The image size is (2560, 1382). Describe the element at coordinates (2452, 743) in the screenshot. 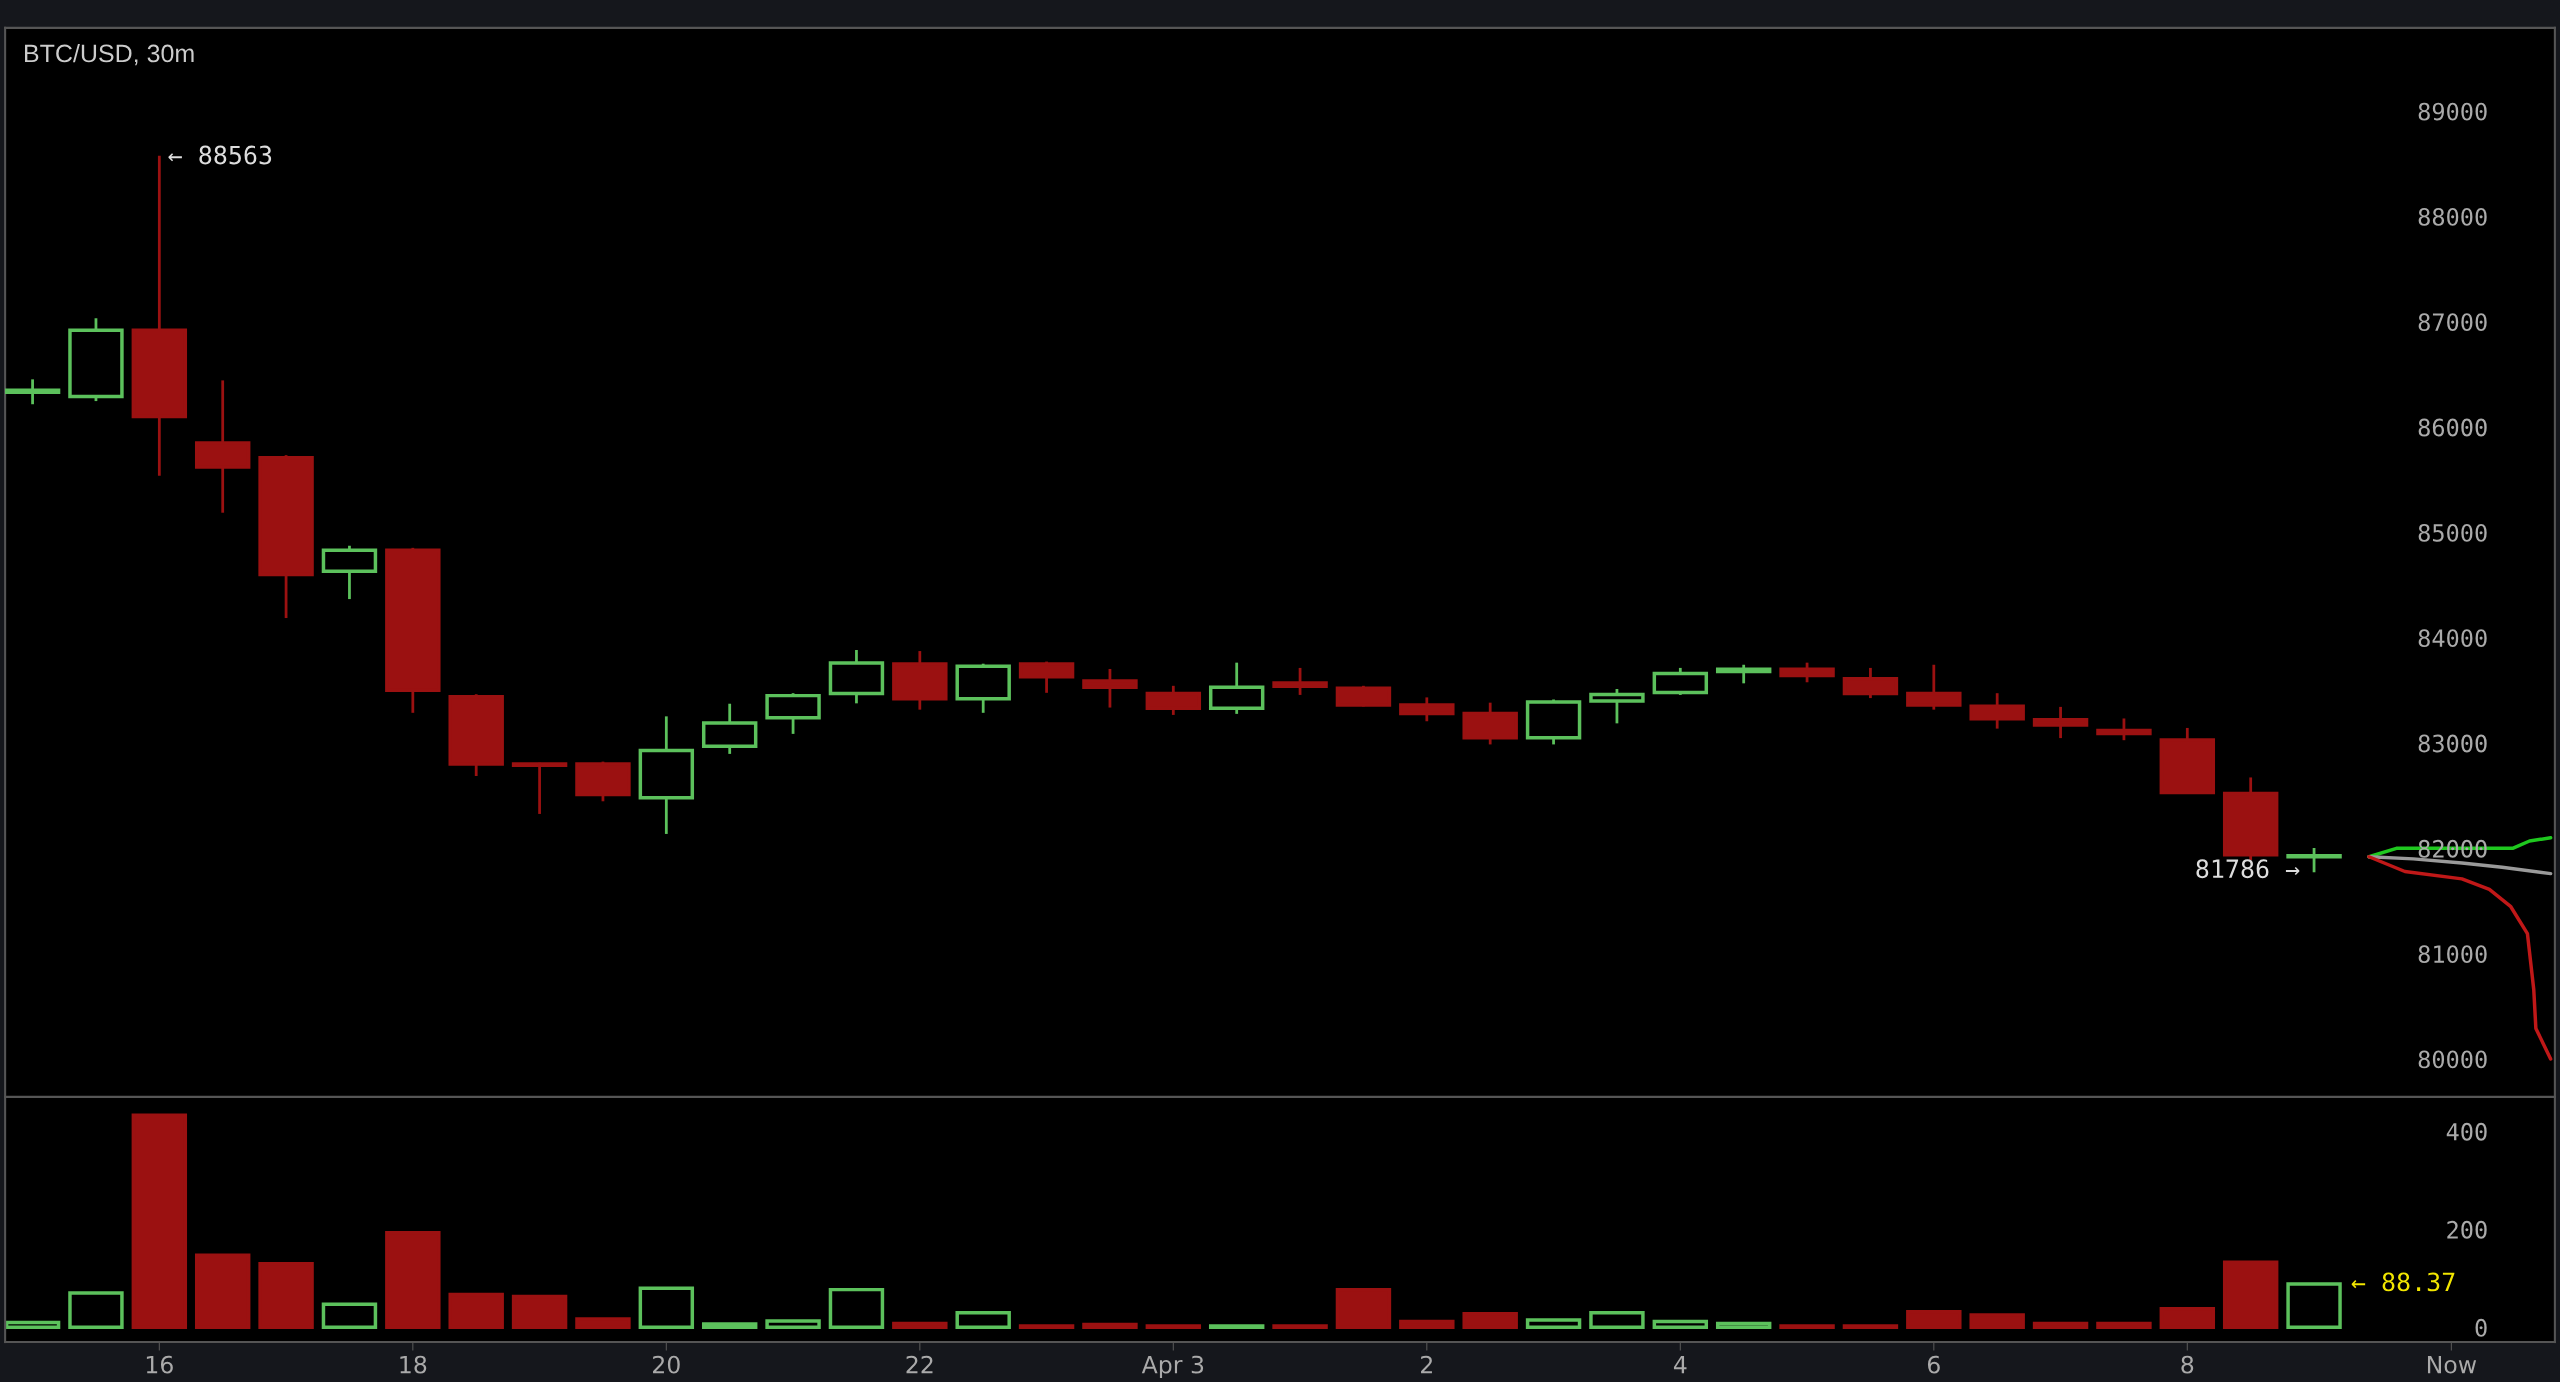

I see `y-tick-label: 83000` at that location.